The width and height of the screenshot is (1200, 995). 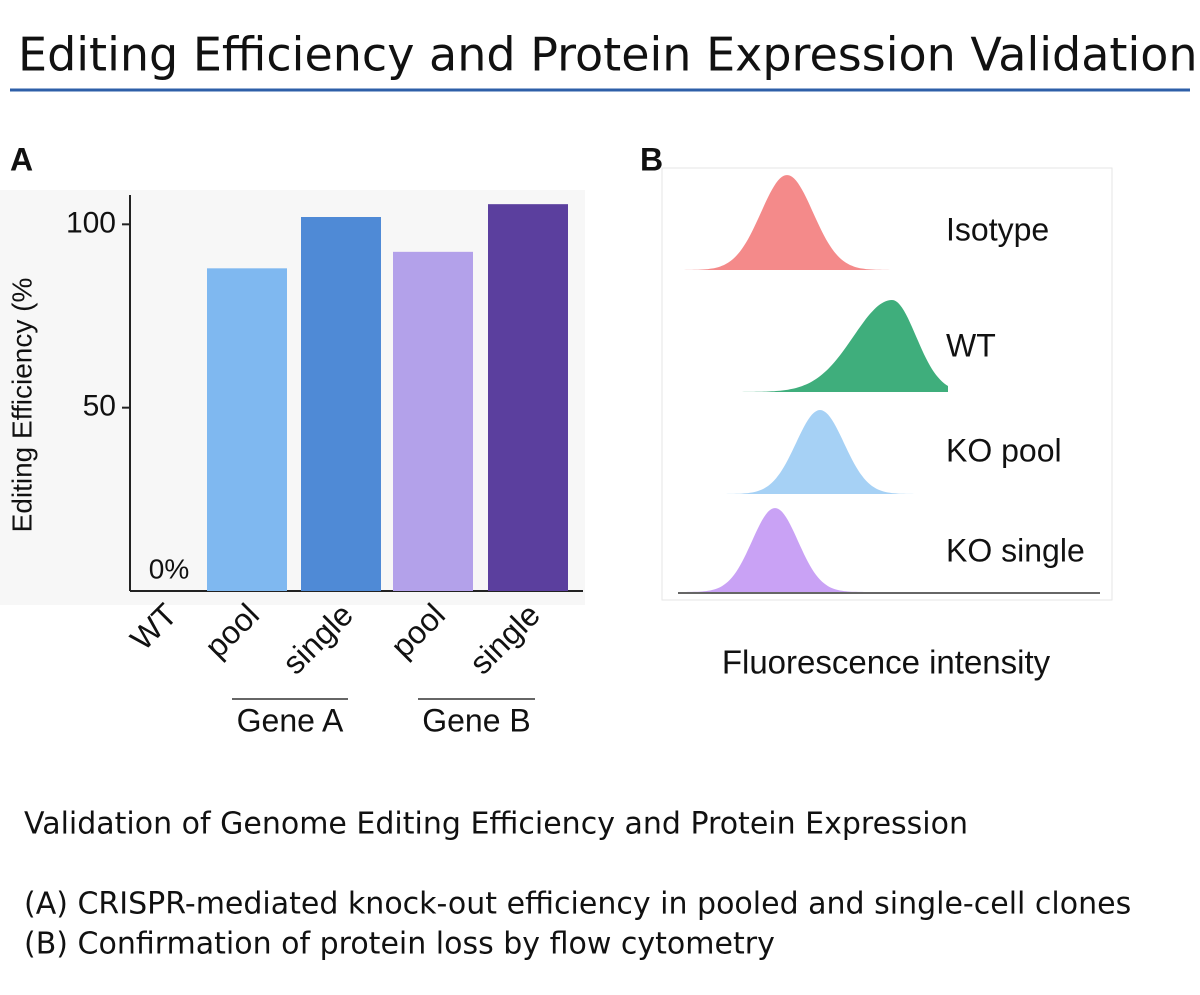 I want to click on x-tick-label: WT, so click(x=153, y=626).